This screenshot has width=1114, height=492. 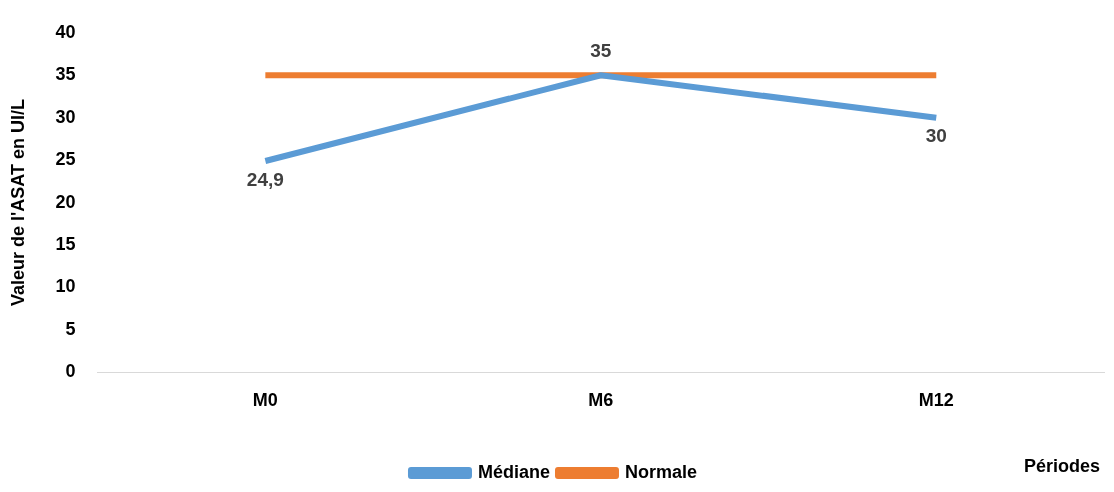 What do you see at coordinates (70, 371) in the screenshot?
I see `y-tick-label: 0` at bounding box center [70, 371].